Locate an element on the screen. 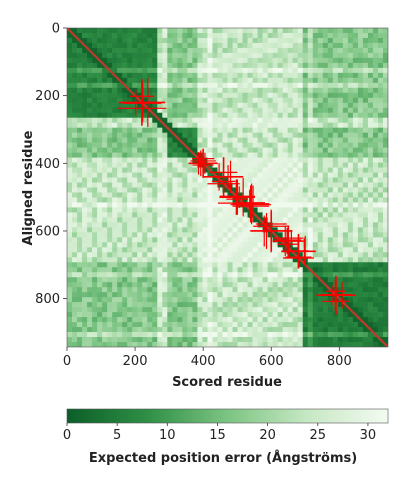 This screenshot has width=416, height=482. y-tick-label: 800 is located at coordinates (47, 299).